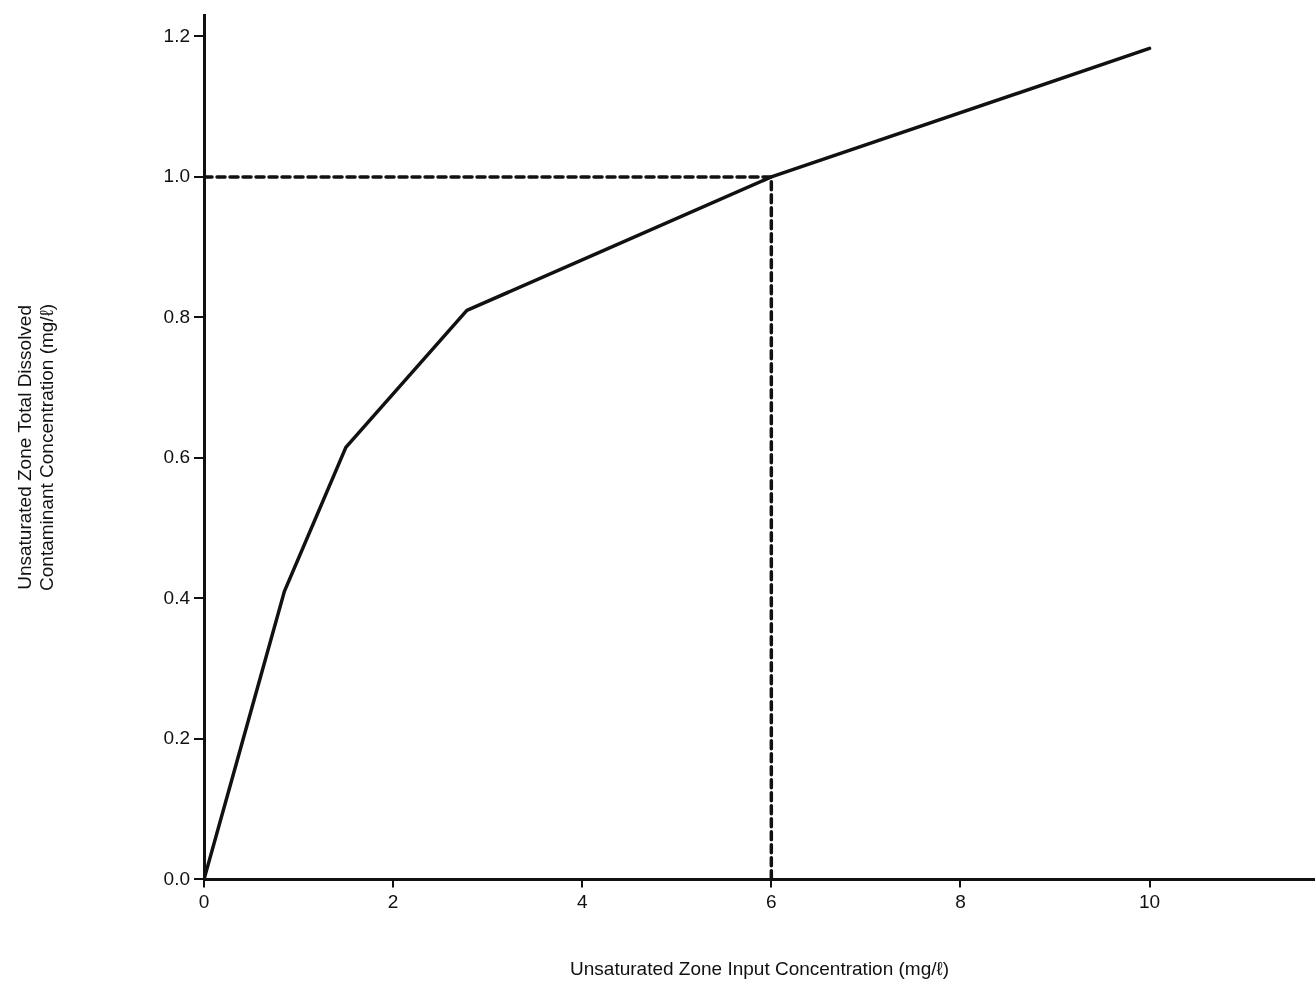 The width and height of the screenshot is (1315, 995). Describe the element at coordinates (24, 447) in the screenshot. I see `text: Unsaturated Zone Total Dissolved` at that location.